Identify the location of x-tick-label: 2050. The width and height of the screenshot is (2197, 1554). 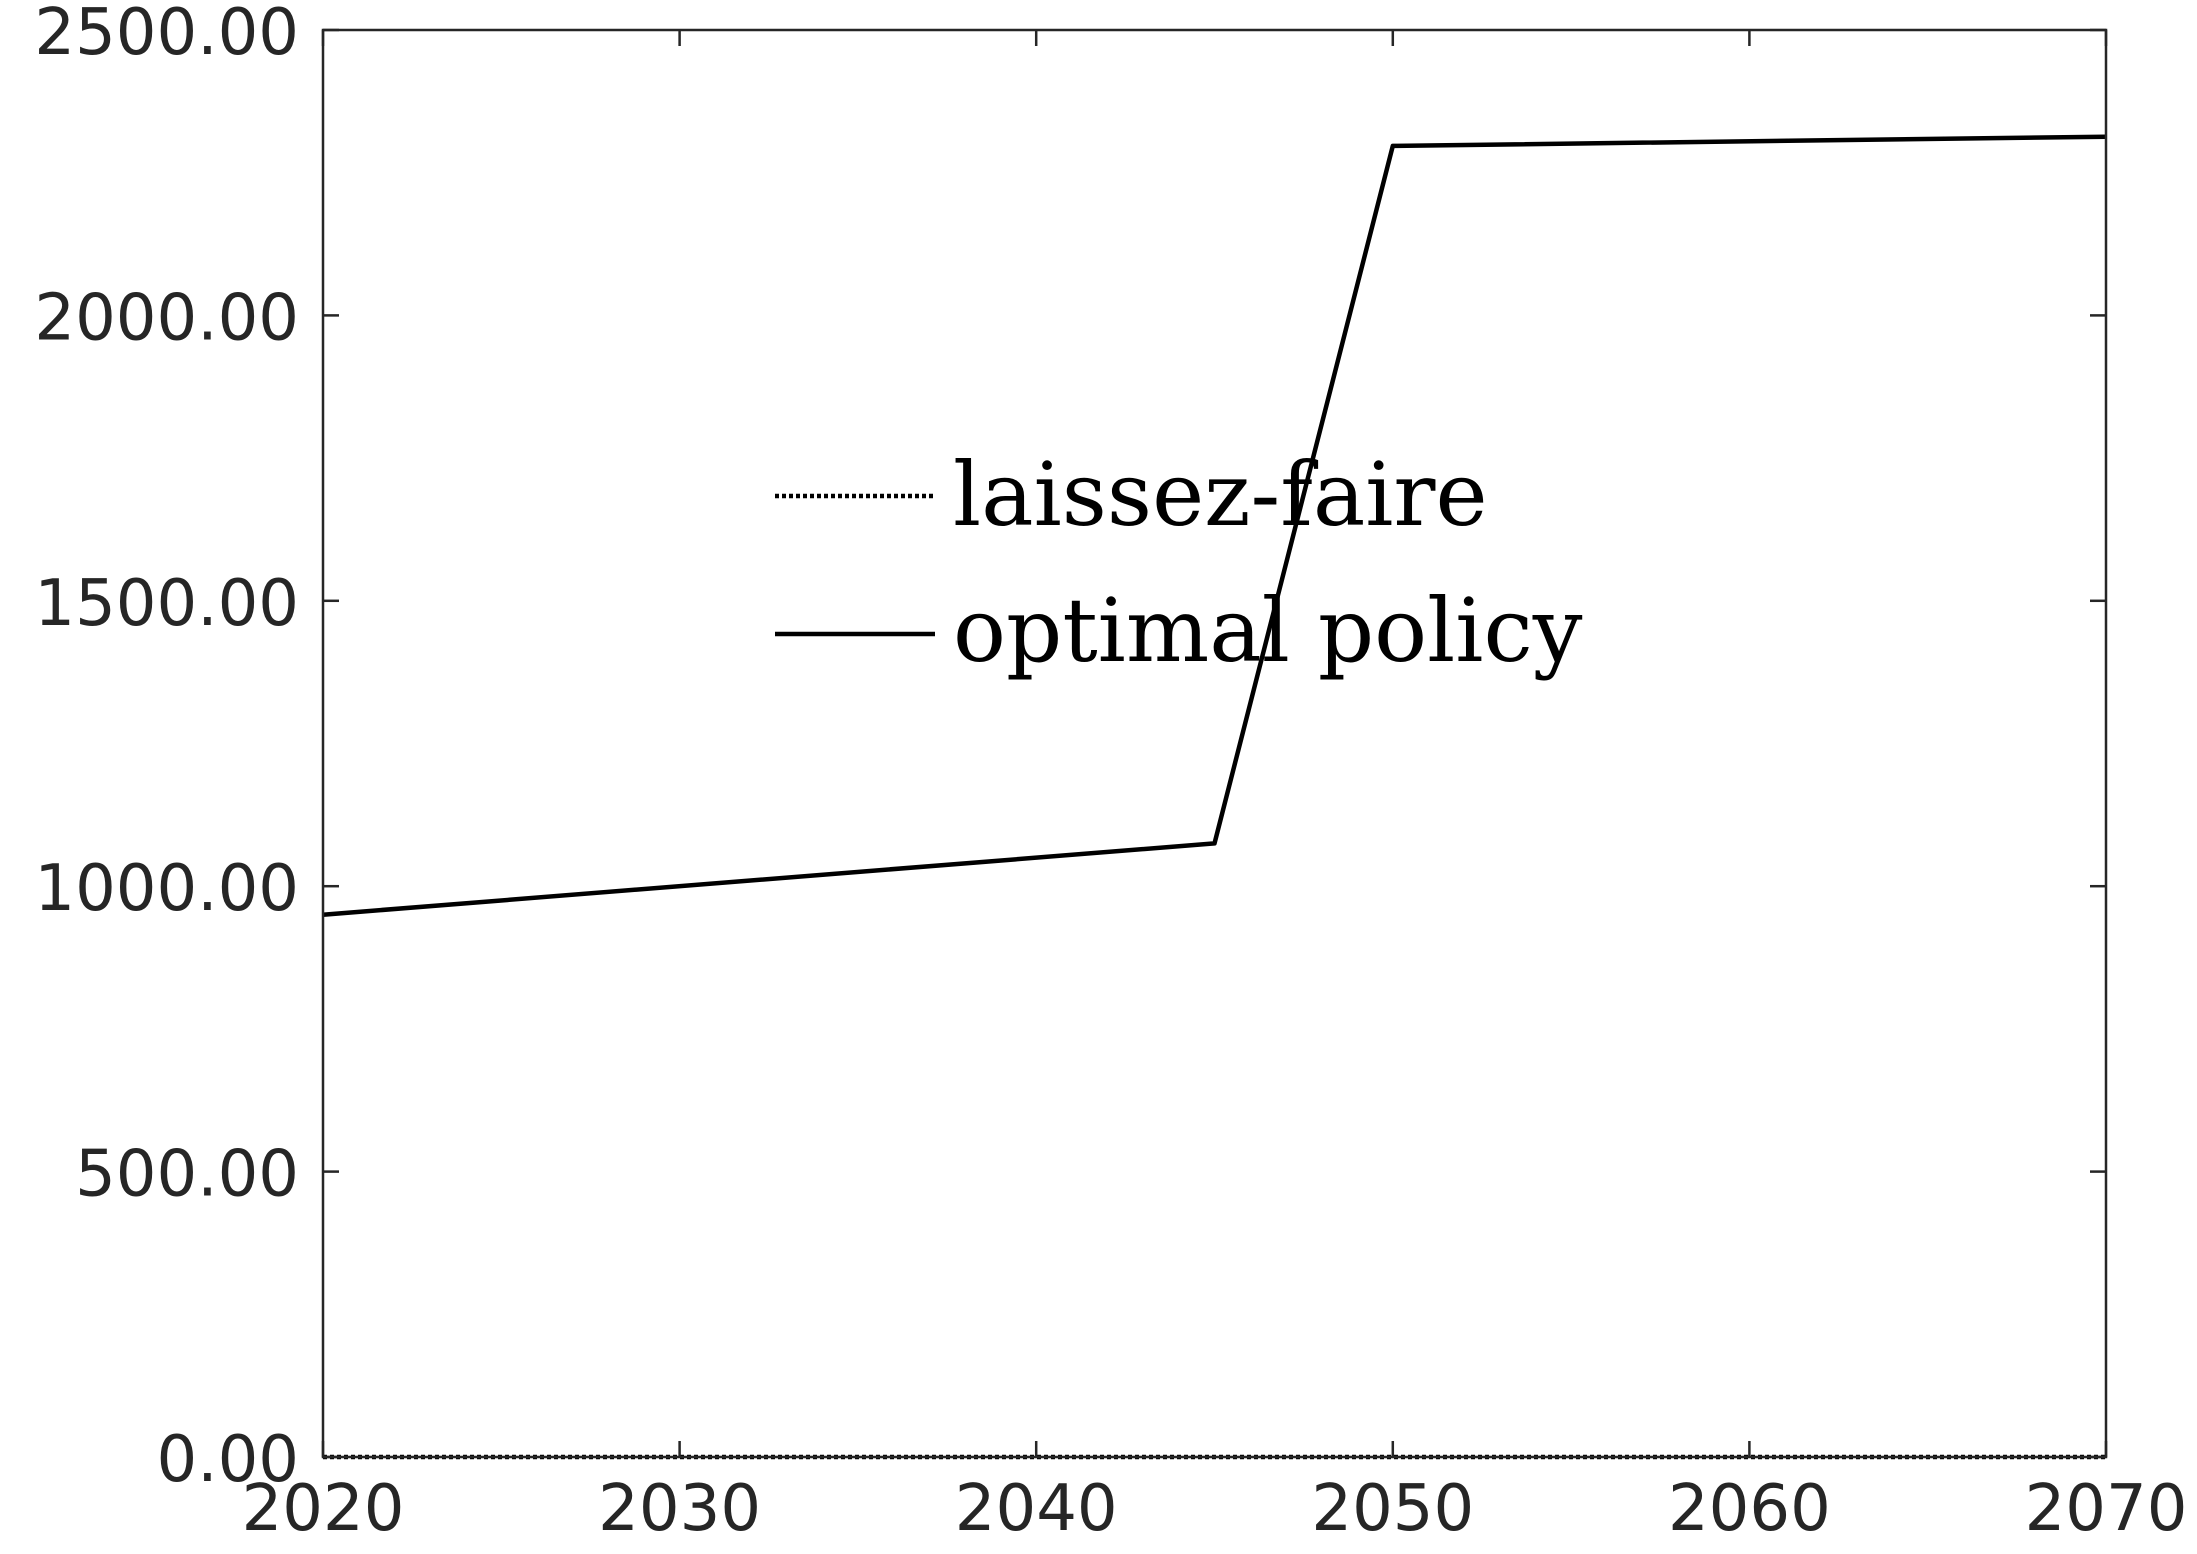
(1392, 1509).